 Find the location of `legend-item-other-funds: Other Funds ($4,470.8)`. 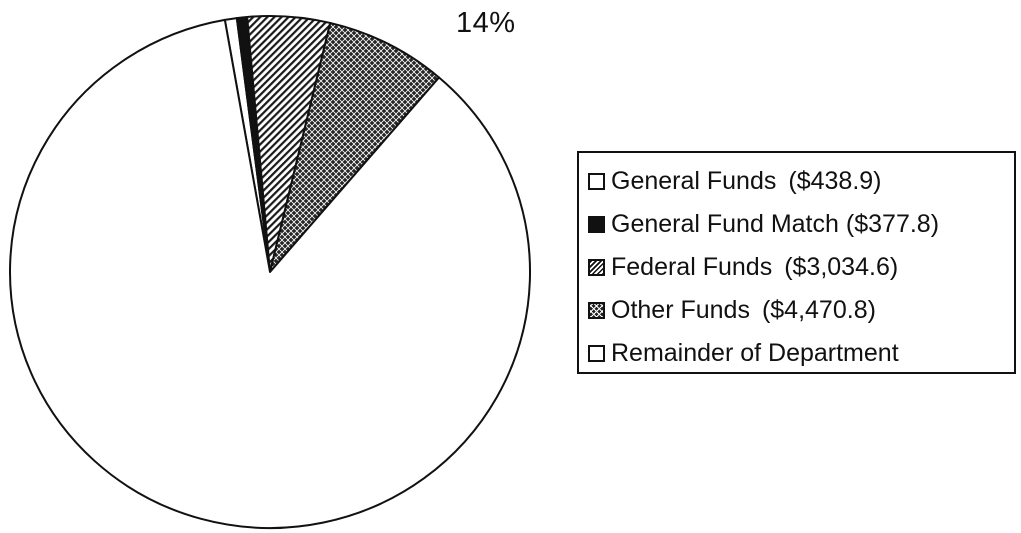

legend-item-other-funds: Other Funds ($4,470.8) is located at coordinates (801, 310).